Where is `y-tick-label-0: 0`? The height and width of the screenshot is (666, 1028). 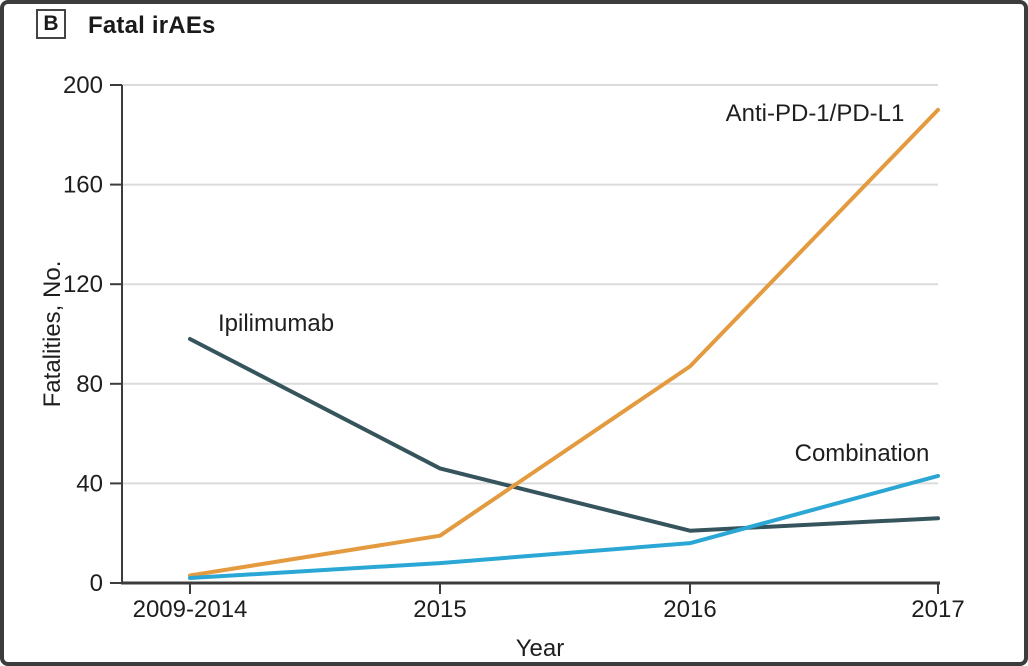 y-tick-label-0: 0 is located at coordinates (96, 583).